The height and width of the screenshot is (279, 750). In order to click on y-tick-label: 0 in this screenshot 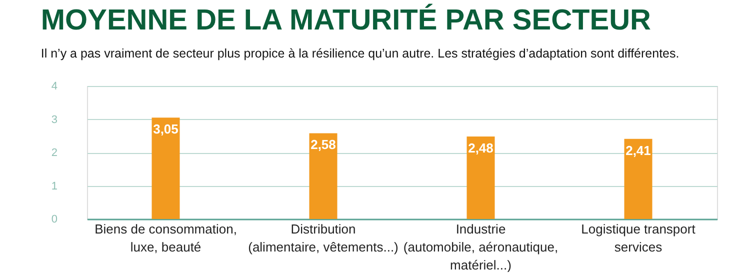, I will do `click(54, 220)`.